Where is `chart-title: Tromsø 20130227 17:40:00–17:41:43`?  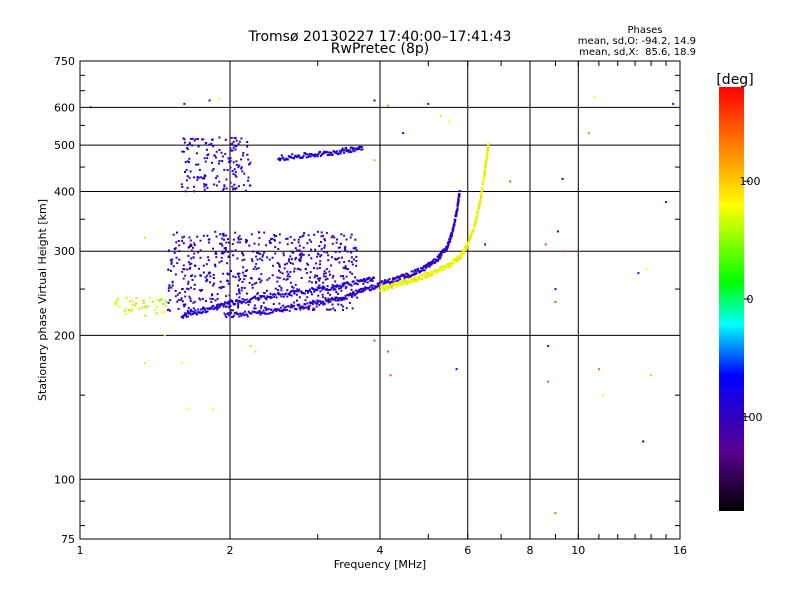
chart-title: Tromsø 20130227 17:40:00–17:41:43 is located at coordinates (380, 37).